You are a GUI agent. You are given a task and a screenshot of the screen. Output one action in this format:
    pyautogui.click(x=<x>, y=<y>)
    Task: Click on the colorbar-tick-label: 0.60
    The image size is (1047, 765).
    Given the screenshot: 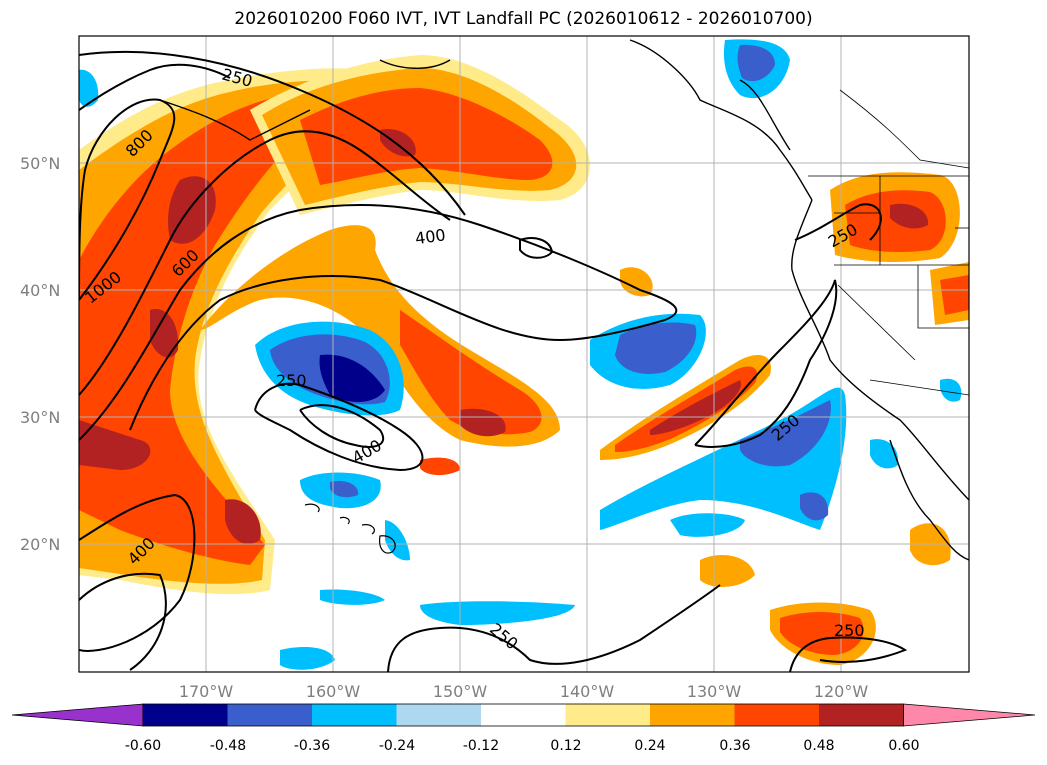 What is the action you would take?
    pyautogui.click(x=903, y=746)
    